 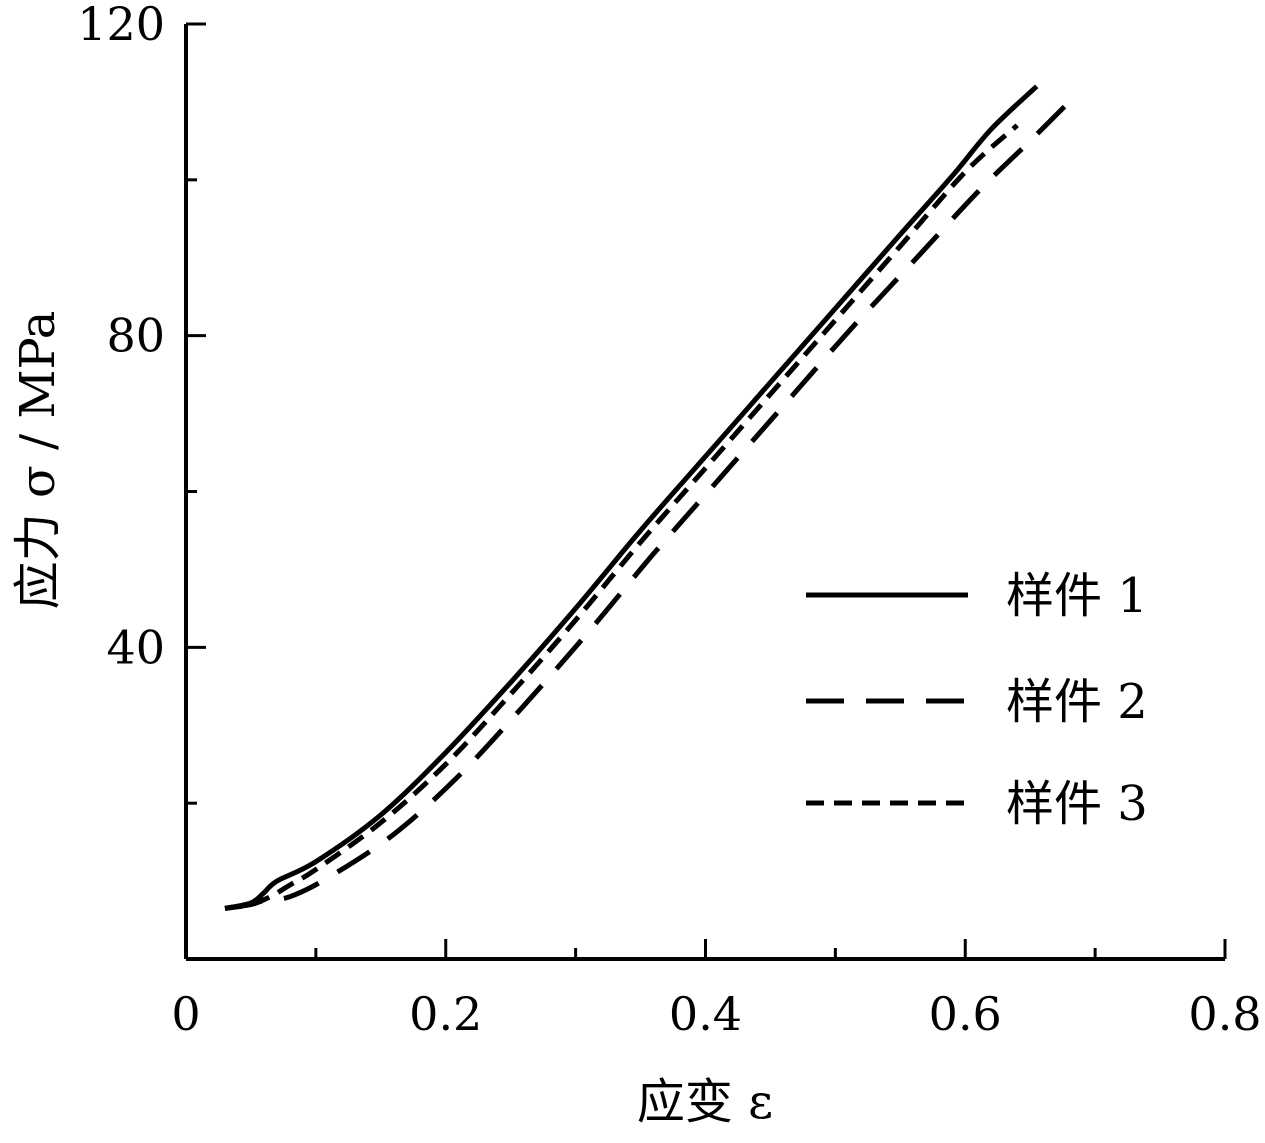 I want to click on legend-label-series-1: 样件 1, so click(x=1077, y=596).